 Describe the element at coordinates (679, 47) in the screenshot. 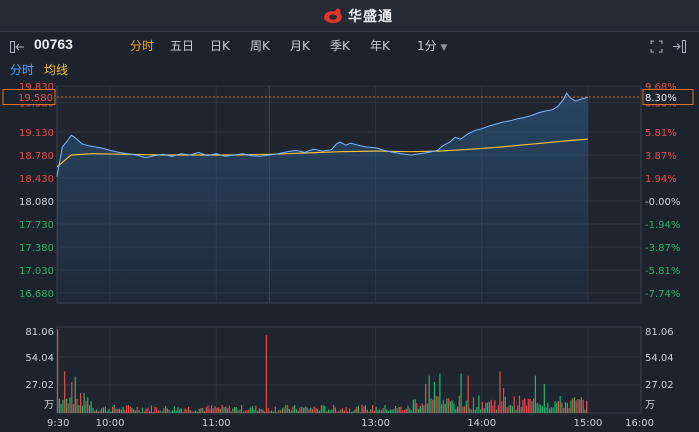

I see `exit-icon` at that location.